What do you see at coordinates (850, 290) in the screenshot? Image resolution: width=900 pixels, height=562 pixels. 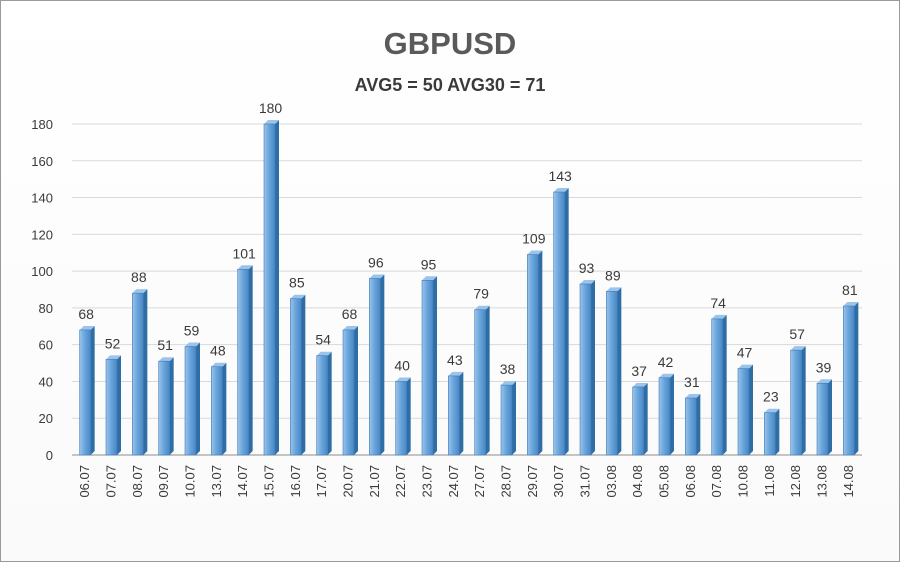 I see `data-label: 81` at bounding box center [850, 290].